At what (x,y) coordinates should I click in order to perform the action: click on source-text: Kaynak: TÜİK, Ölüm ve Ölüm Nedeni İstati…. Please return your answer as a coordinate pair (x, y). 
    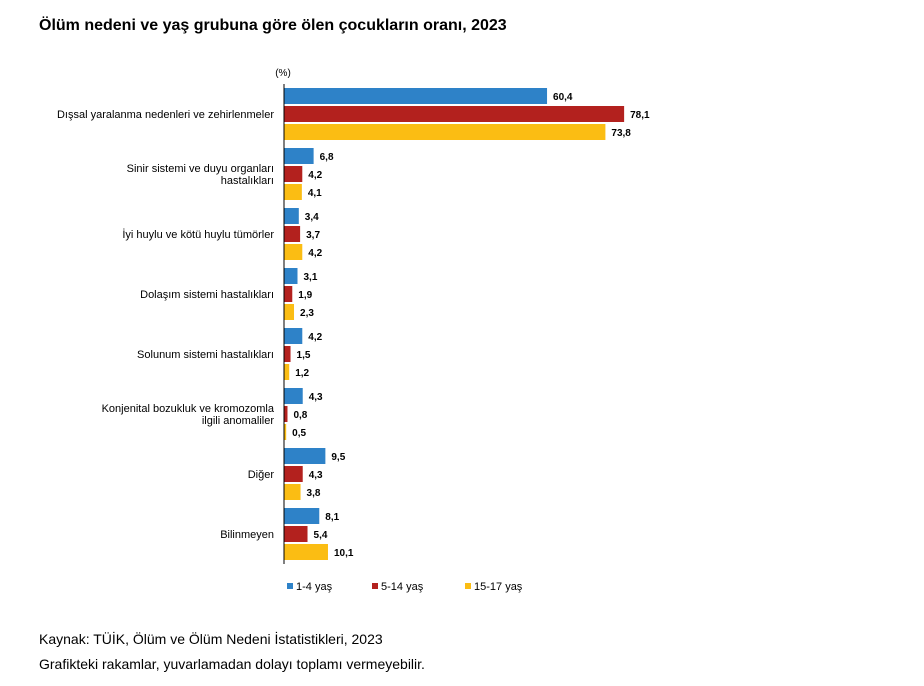
    Looking at the image, I should click on (211, 639).